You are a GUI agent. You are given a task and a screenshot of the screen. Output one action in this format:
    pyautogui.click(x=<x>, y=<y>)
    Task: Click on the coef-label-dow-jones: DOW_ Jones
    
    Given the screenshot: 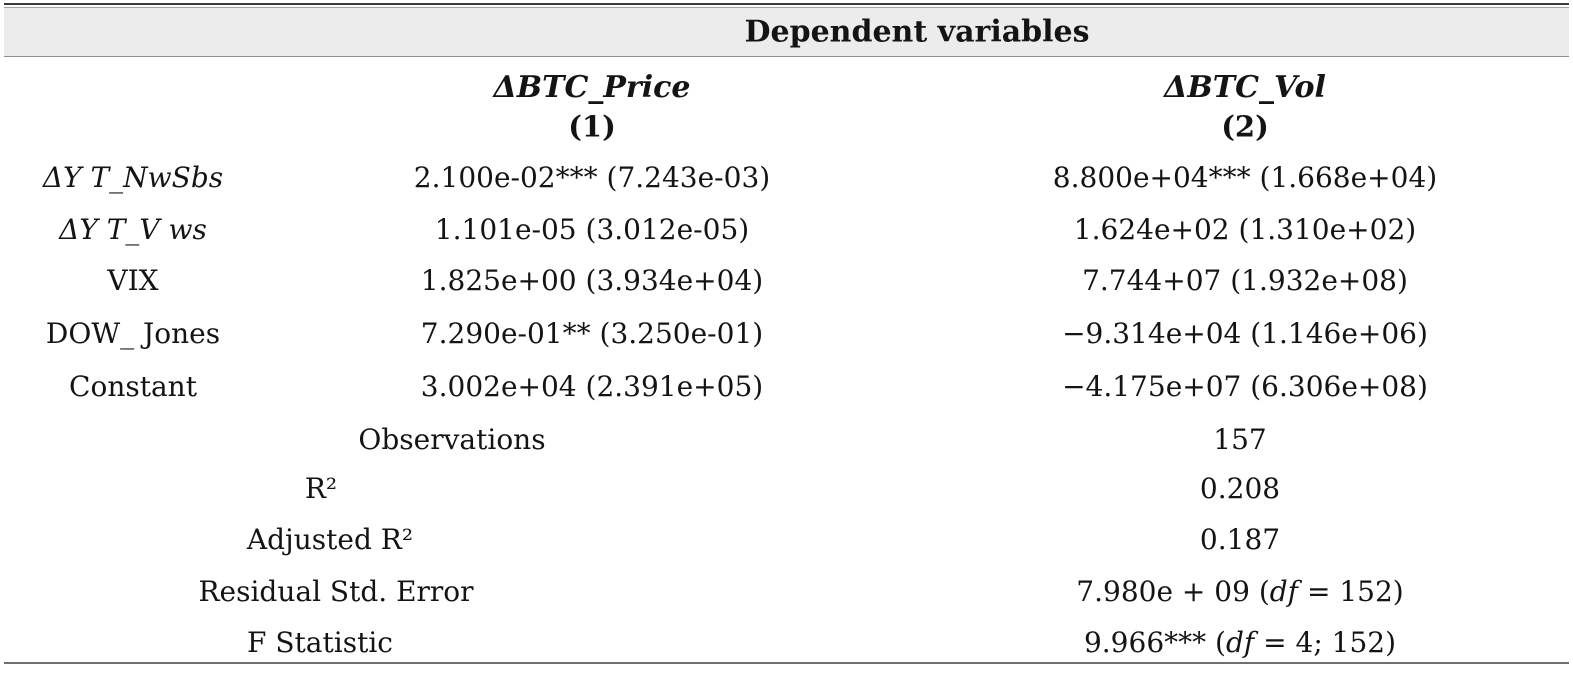 What is the action you would take?
    pyautogui.click(x=133, y=333)
    